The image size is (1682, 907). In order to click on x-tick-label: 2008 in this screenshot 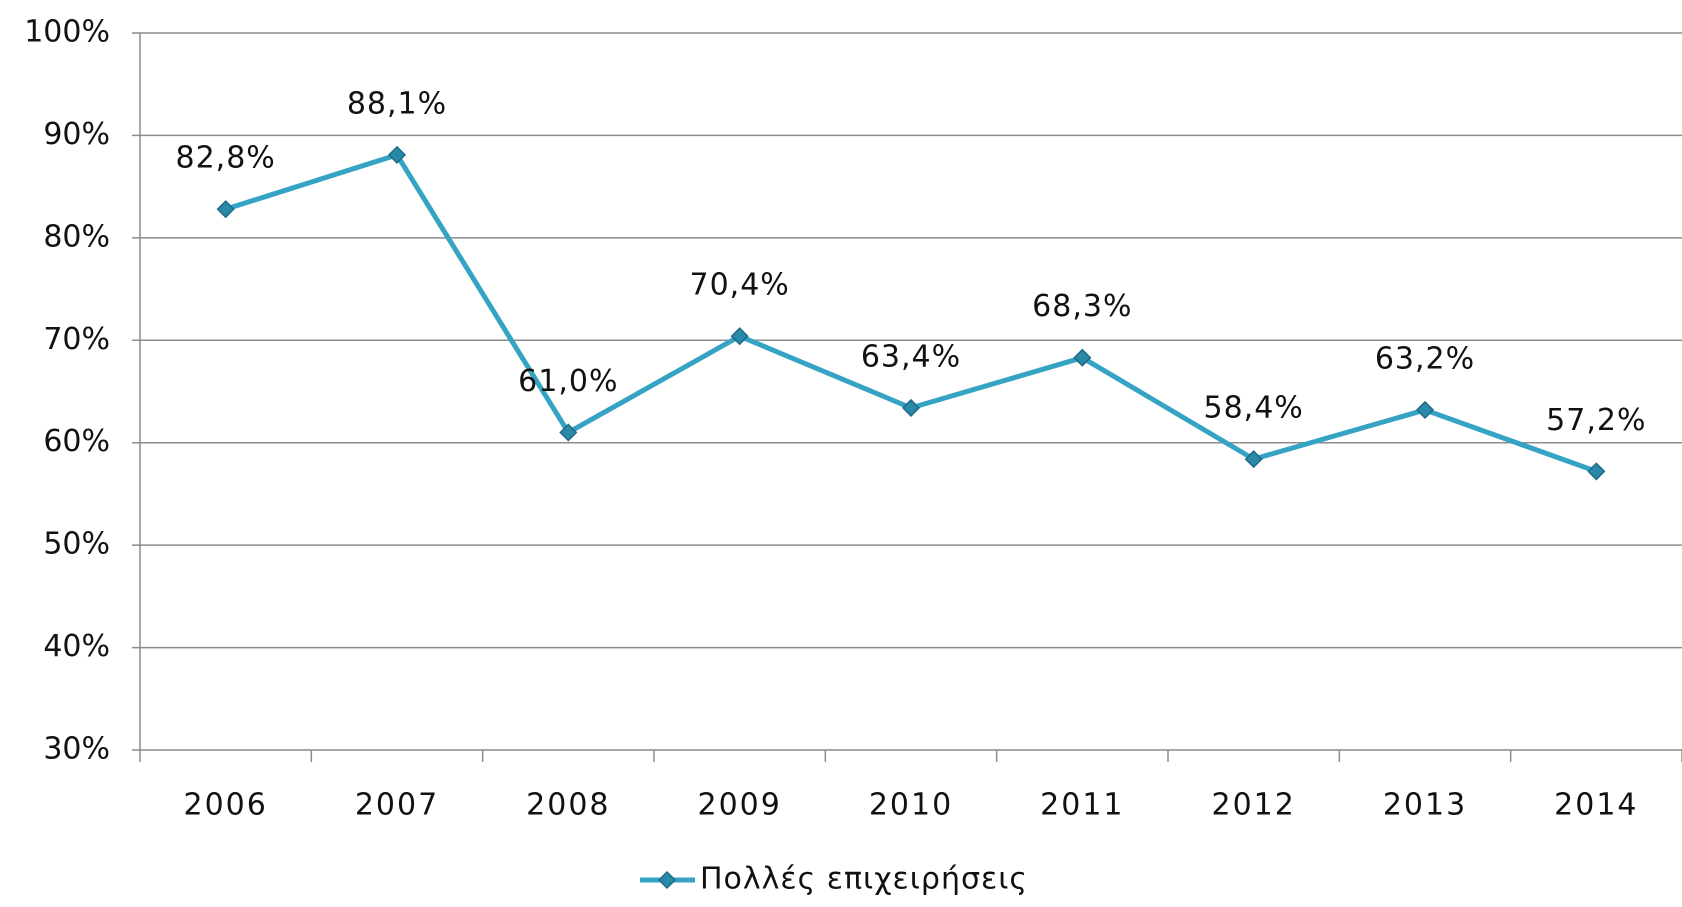, I will do `click(568, 805)`.